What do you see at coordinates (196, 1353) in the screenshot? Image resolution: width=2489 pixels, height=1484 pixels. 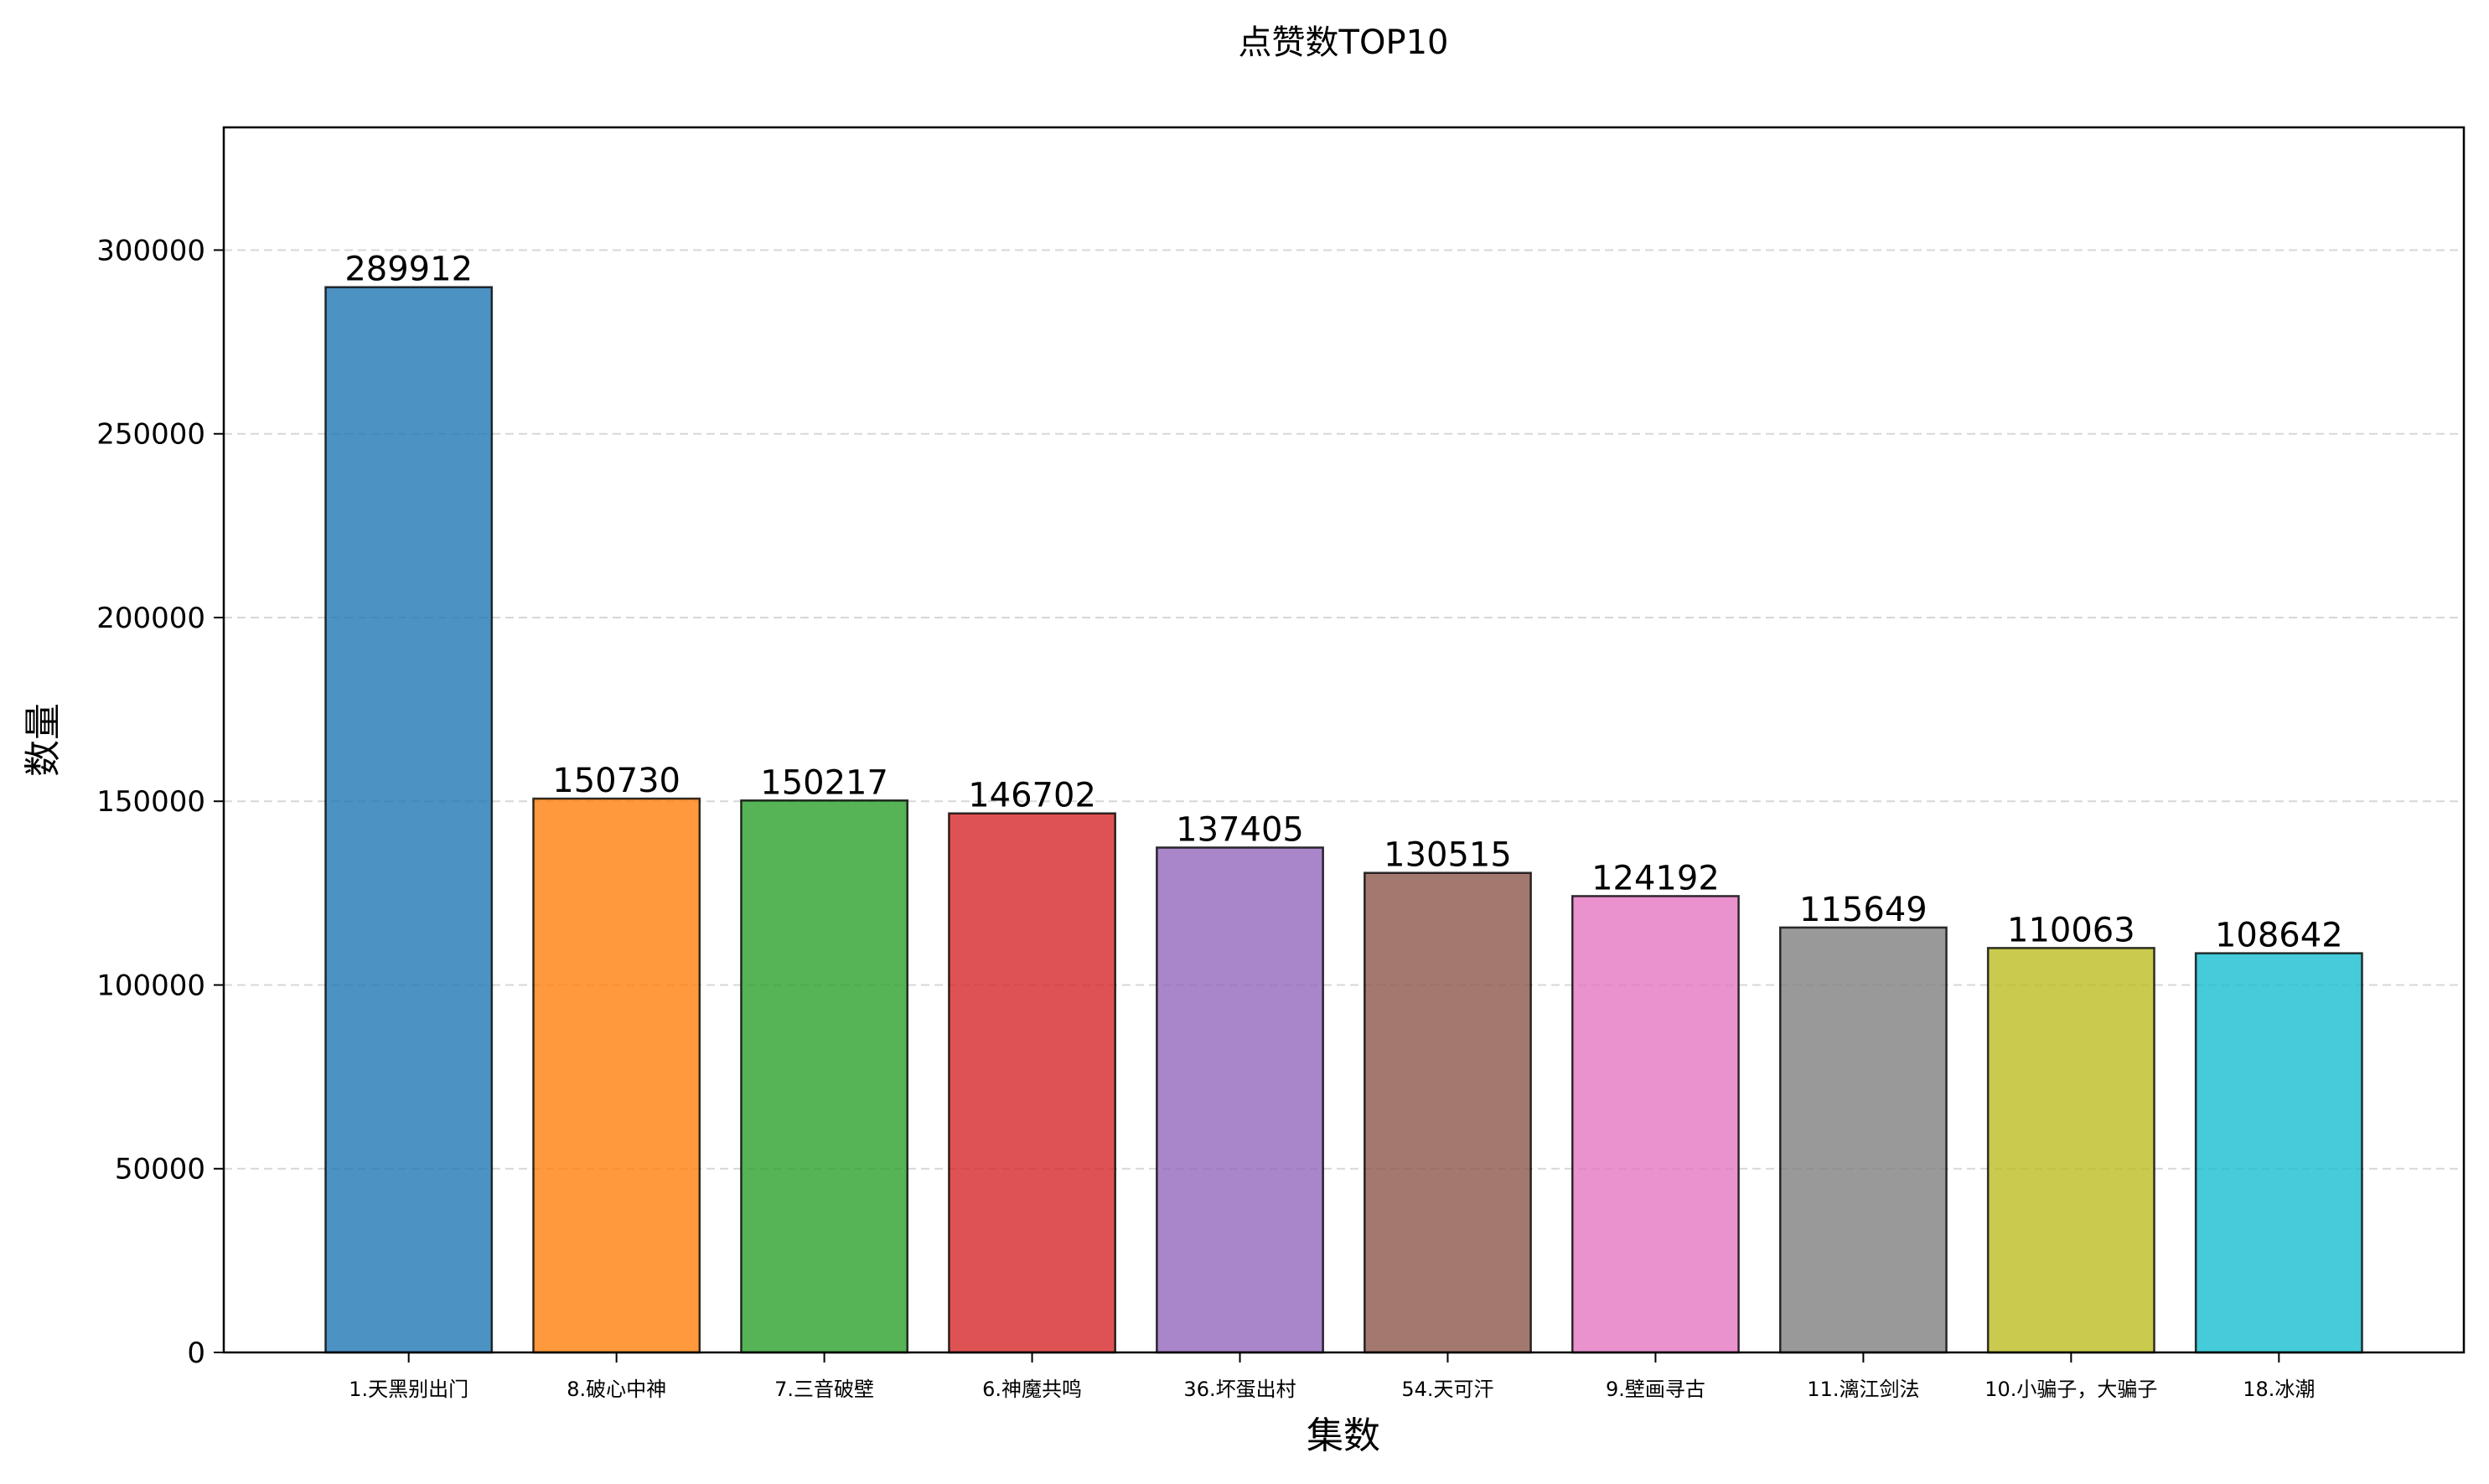 I see `y-tick-label: 0` at bounding box center [196, 1353].